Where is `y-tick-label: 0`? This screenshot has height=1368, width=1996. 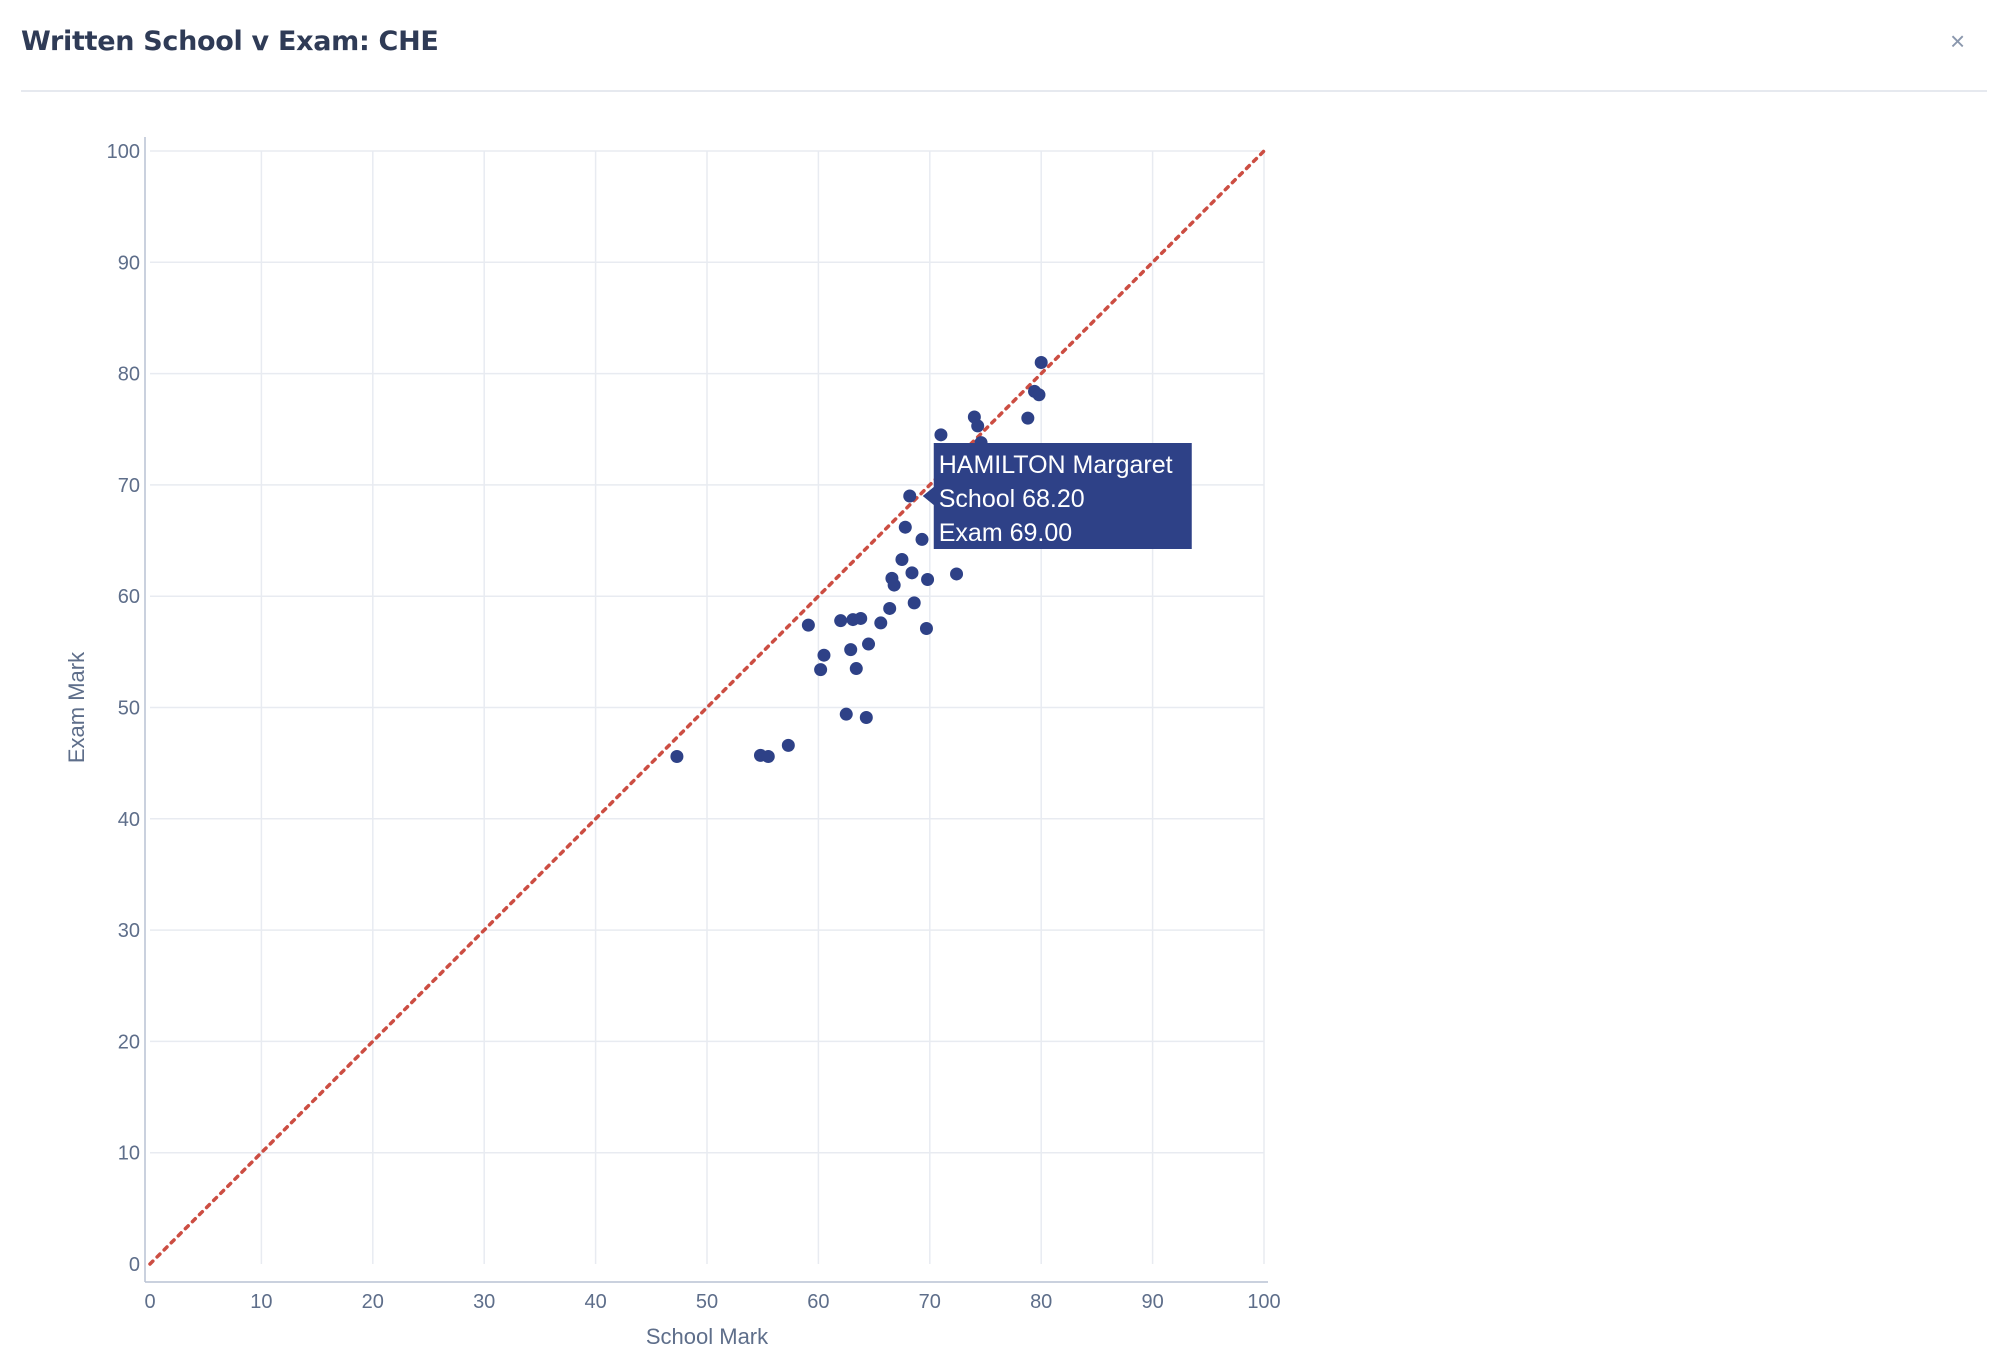 y-tick-label: 0 is located at coordinates (134, 1265).